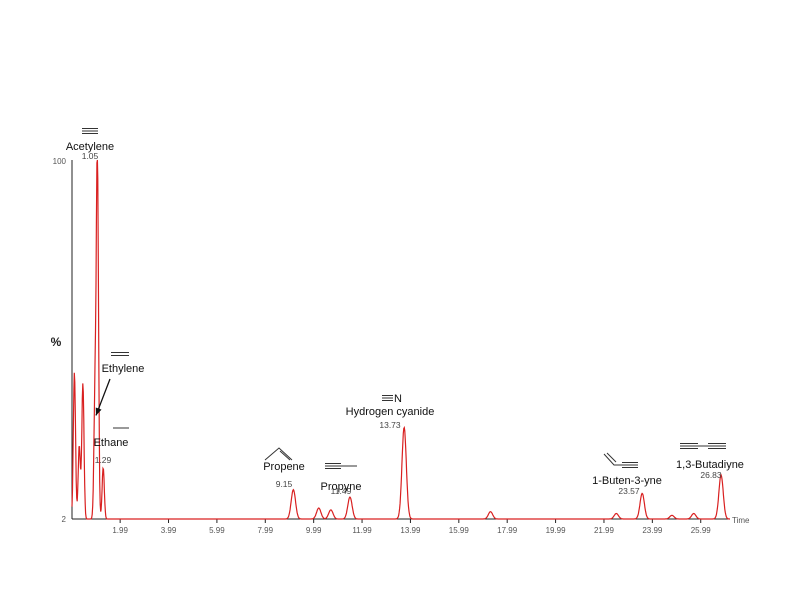 The width and height of the screenshot is (800, 600). Describe the element at coordinates (120, 530) in the screenshot. I see `x-tick-label-0: 1.99` at that location.